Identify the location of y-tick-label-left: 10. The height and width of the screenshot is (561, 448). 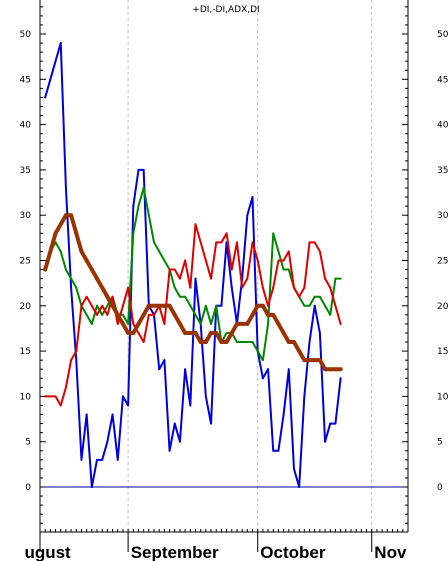
(26, 397).